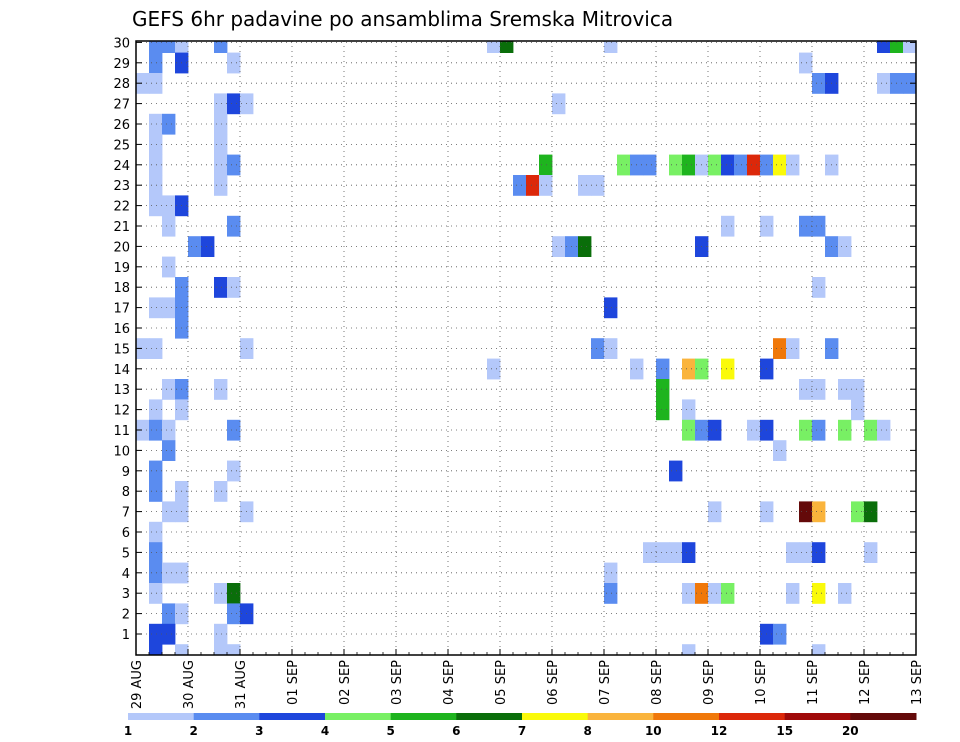 The image size is (960, 742). What do you see at coordinates (121, 451) in the screenshot?
I see `y-tick-label: 10` at bounding box center [121, 451].